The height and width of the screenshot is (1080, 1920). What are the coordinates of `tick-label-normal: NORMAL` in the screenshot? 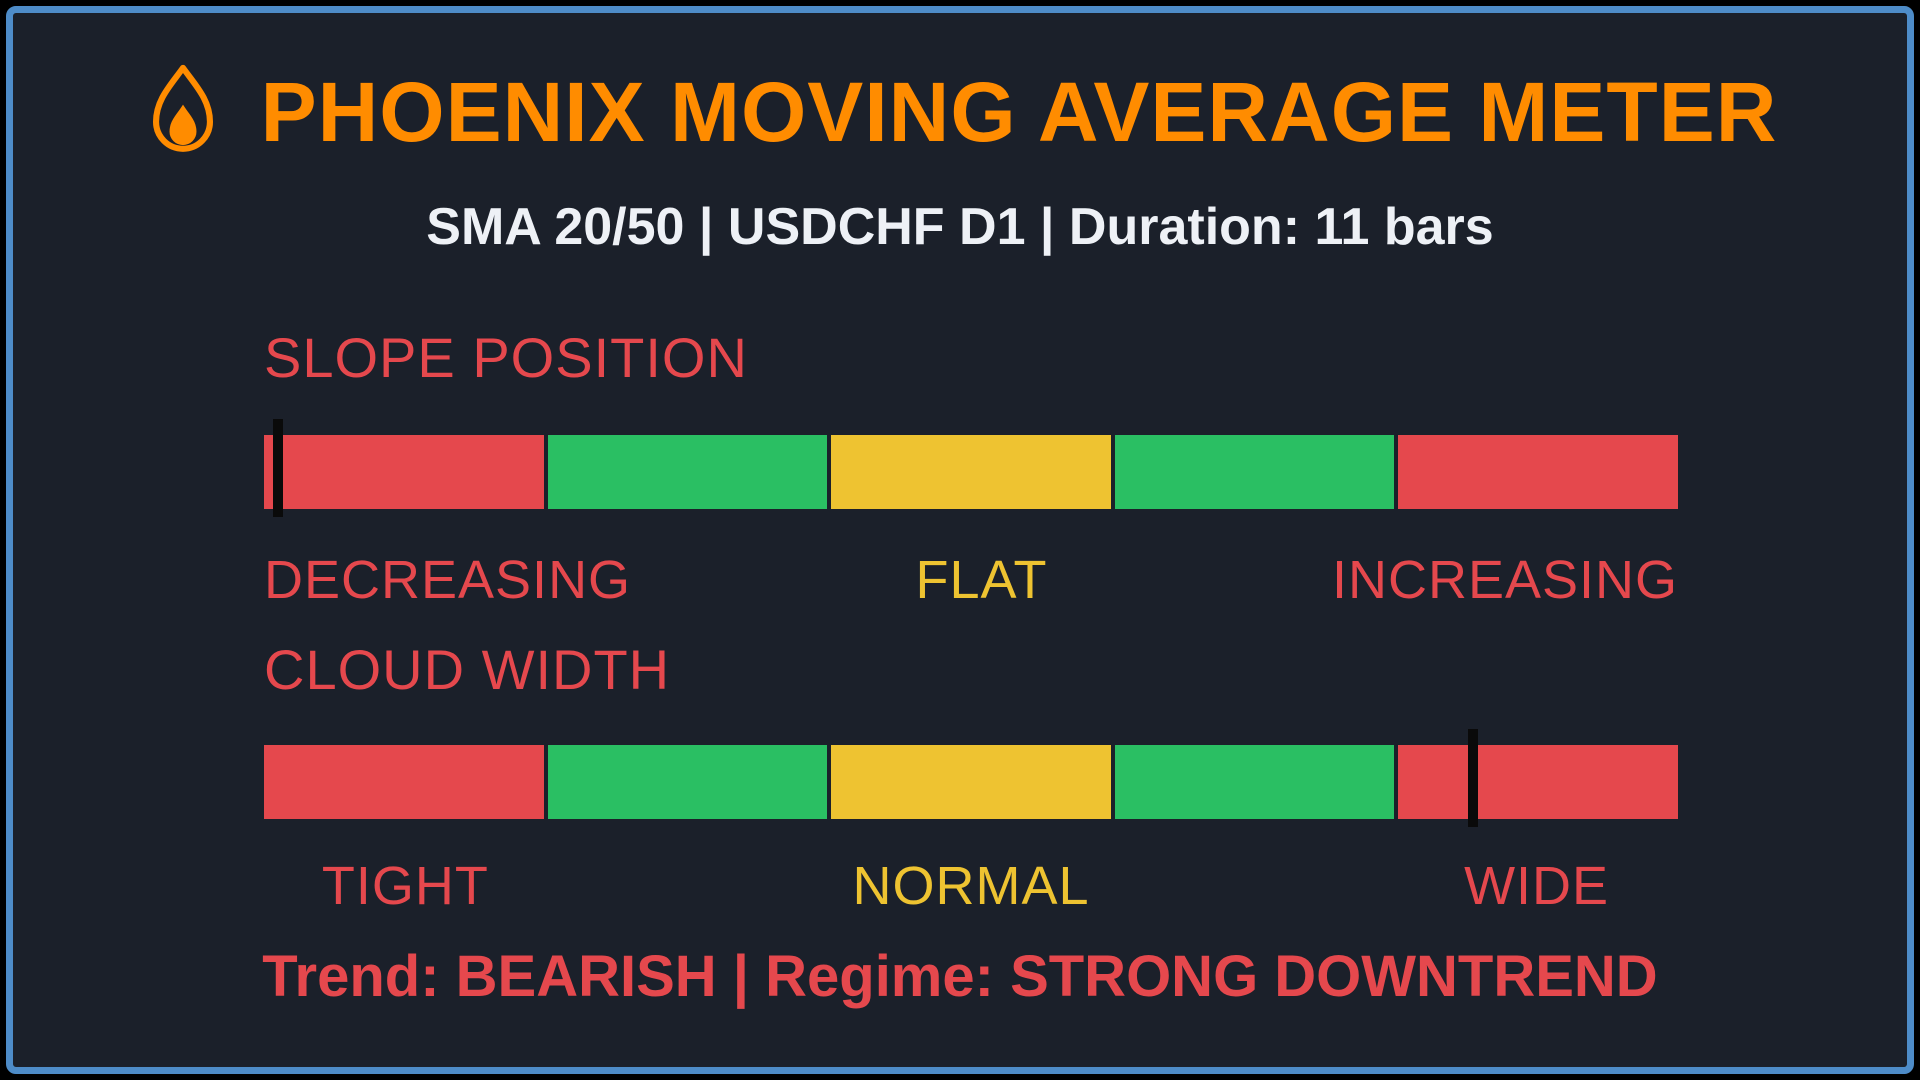 It's located at (971, 886).